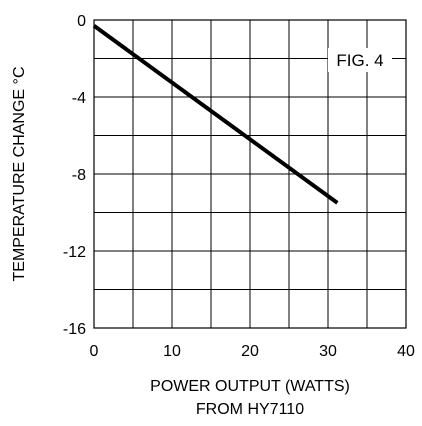  Describe the element at coordinates (19, 173) in the screenshot. I see `y-axis-title: TEMPERATURE CHANGE °C` at that location.